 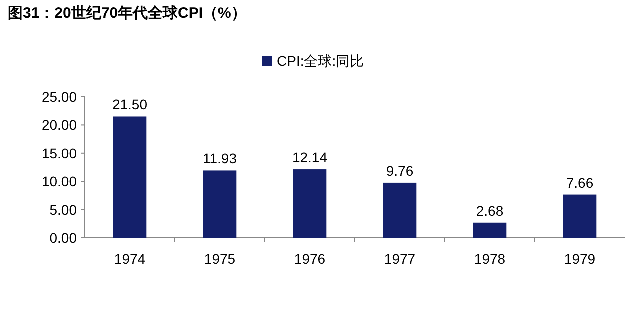 What do you see at coordinates (580, 182) in the screenshot?
I see `data-label: 7.66` at bounding box center [580, 182].